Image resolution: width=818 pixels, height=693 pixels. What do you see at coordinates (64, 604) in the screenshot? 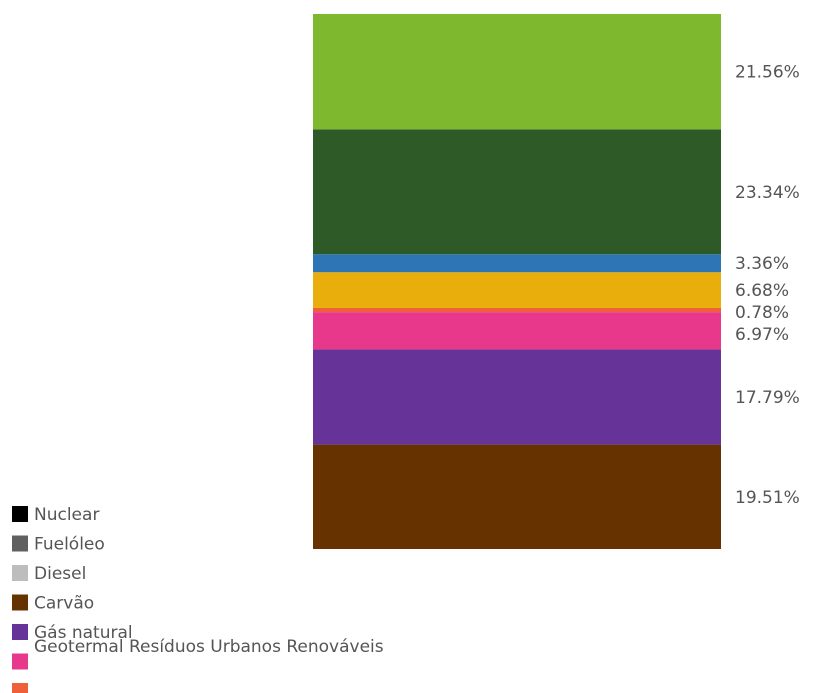
I see `legend-label: Carvão` at bounding box center [64, 604].